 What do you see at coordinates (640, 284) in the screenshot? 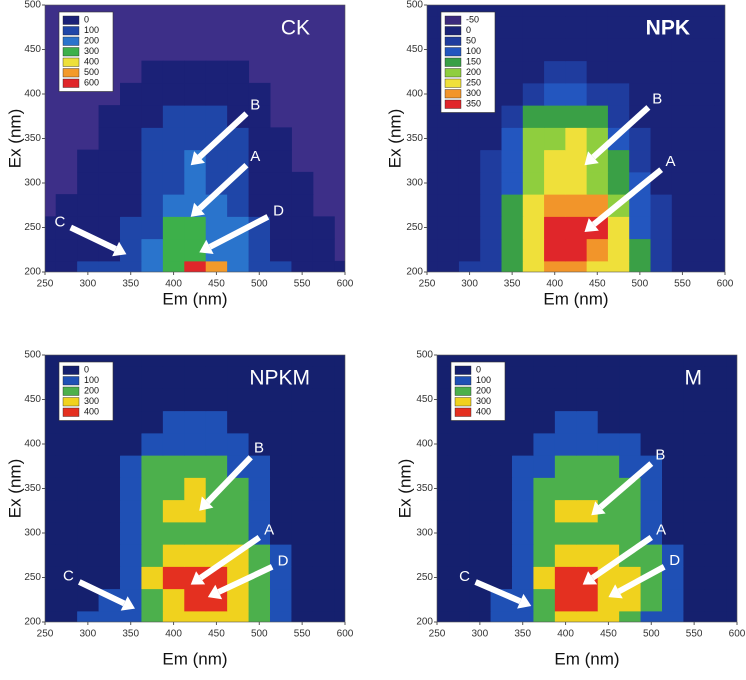
I see `x-tick-label: 500` at bounding box center [640, 284].